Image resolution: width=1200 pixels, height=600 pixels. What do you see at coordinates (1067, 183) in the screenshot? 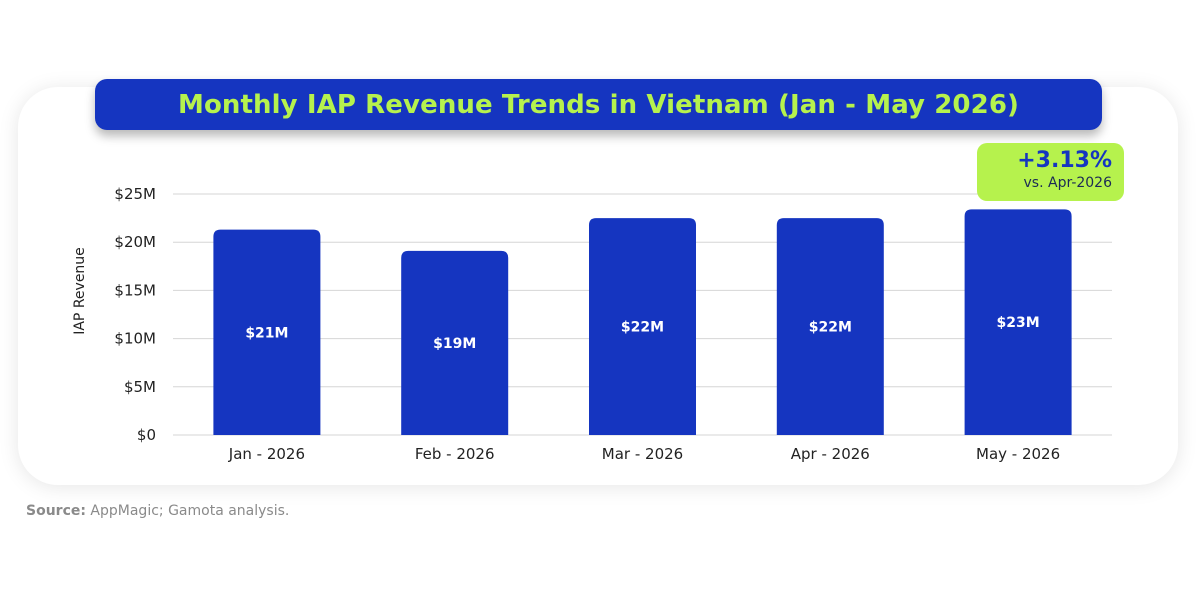
I see `growth-badge-label: vs. Apr-2026` at bounding box center [1067, 183].